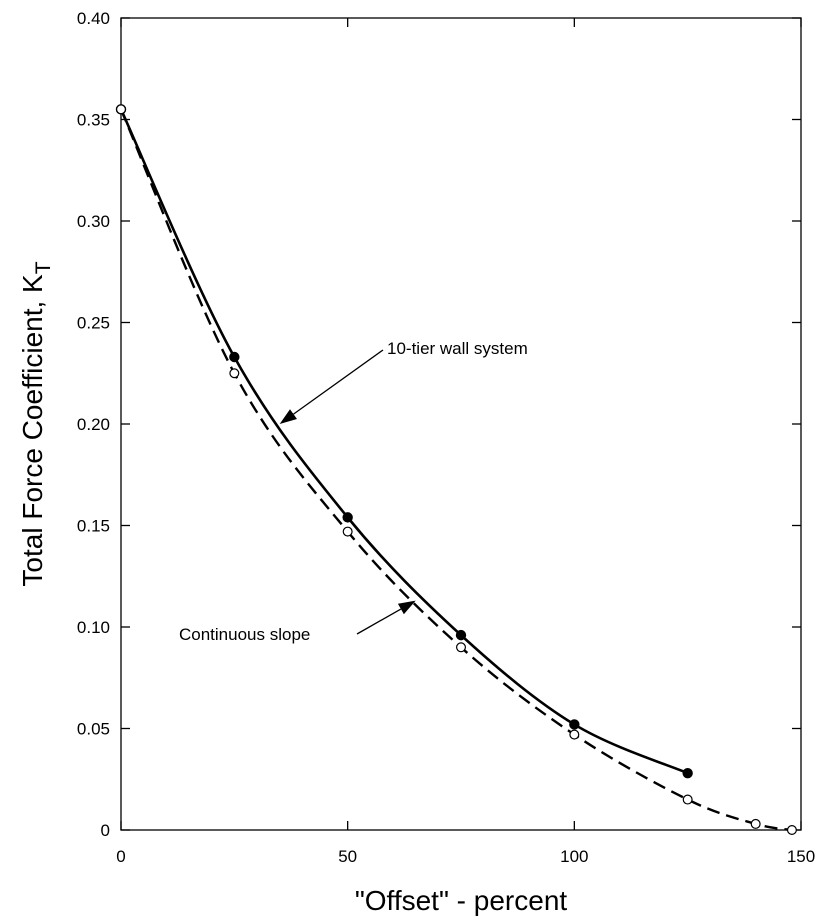 This screenshot has width=820, height=924. I want to click on y-tick-label: 0.05, so click(93, 729).